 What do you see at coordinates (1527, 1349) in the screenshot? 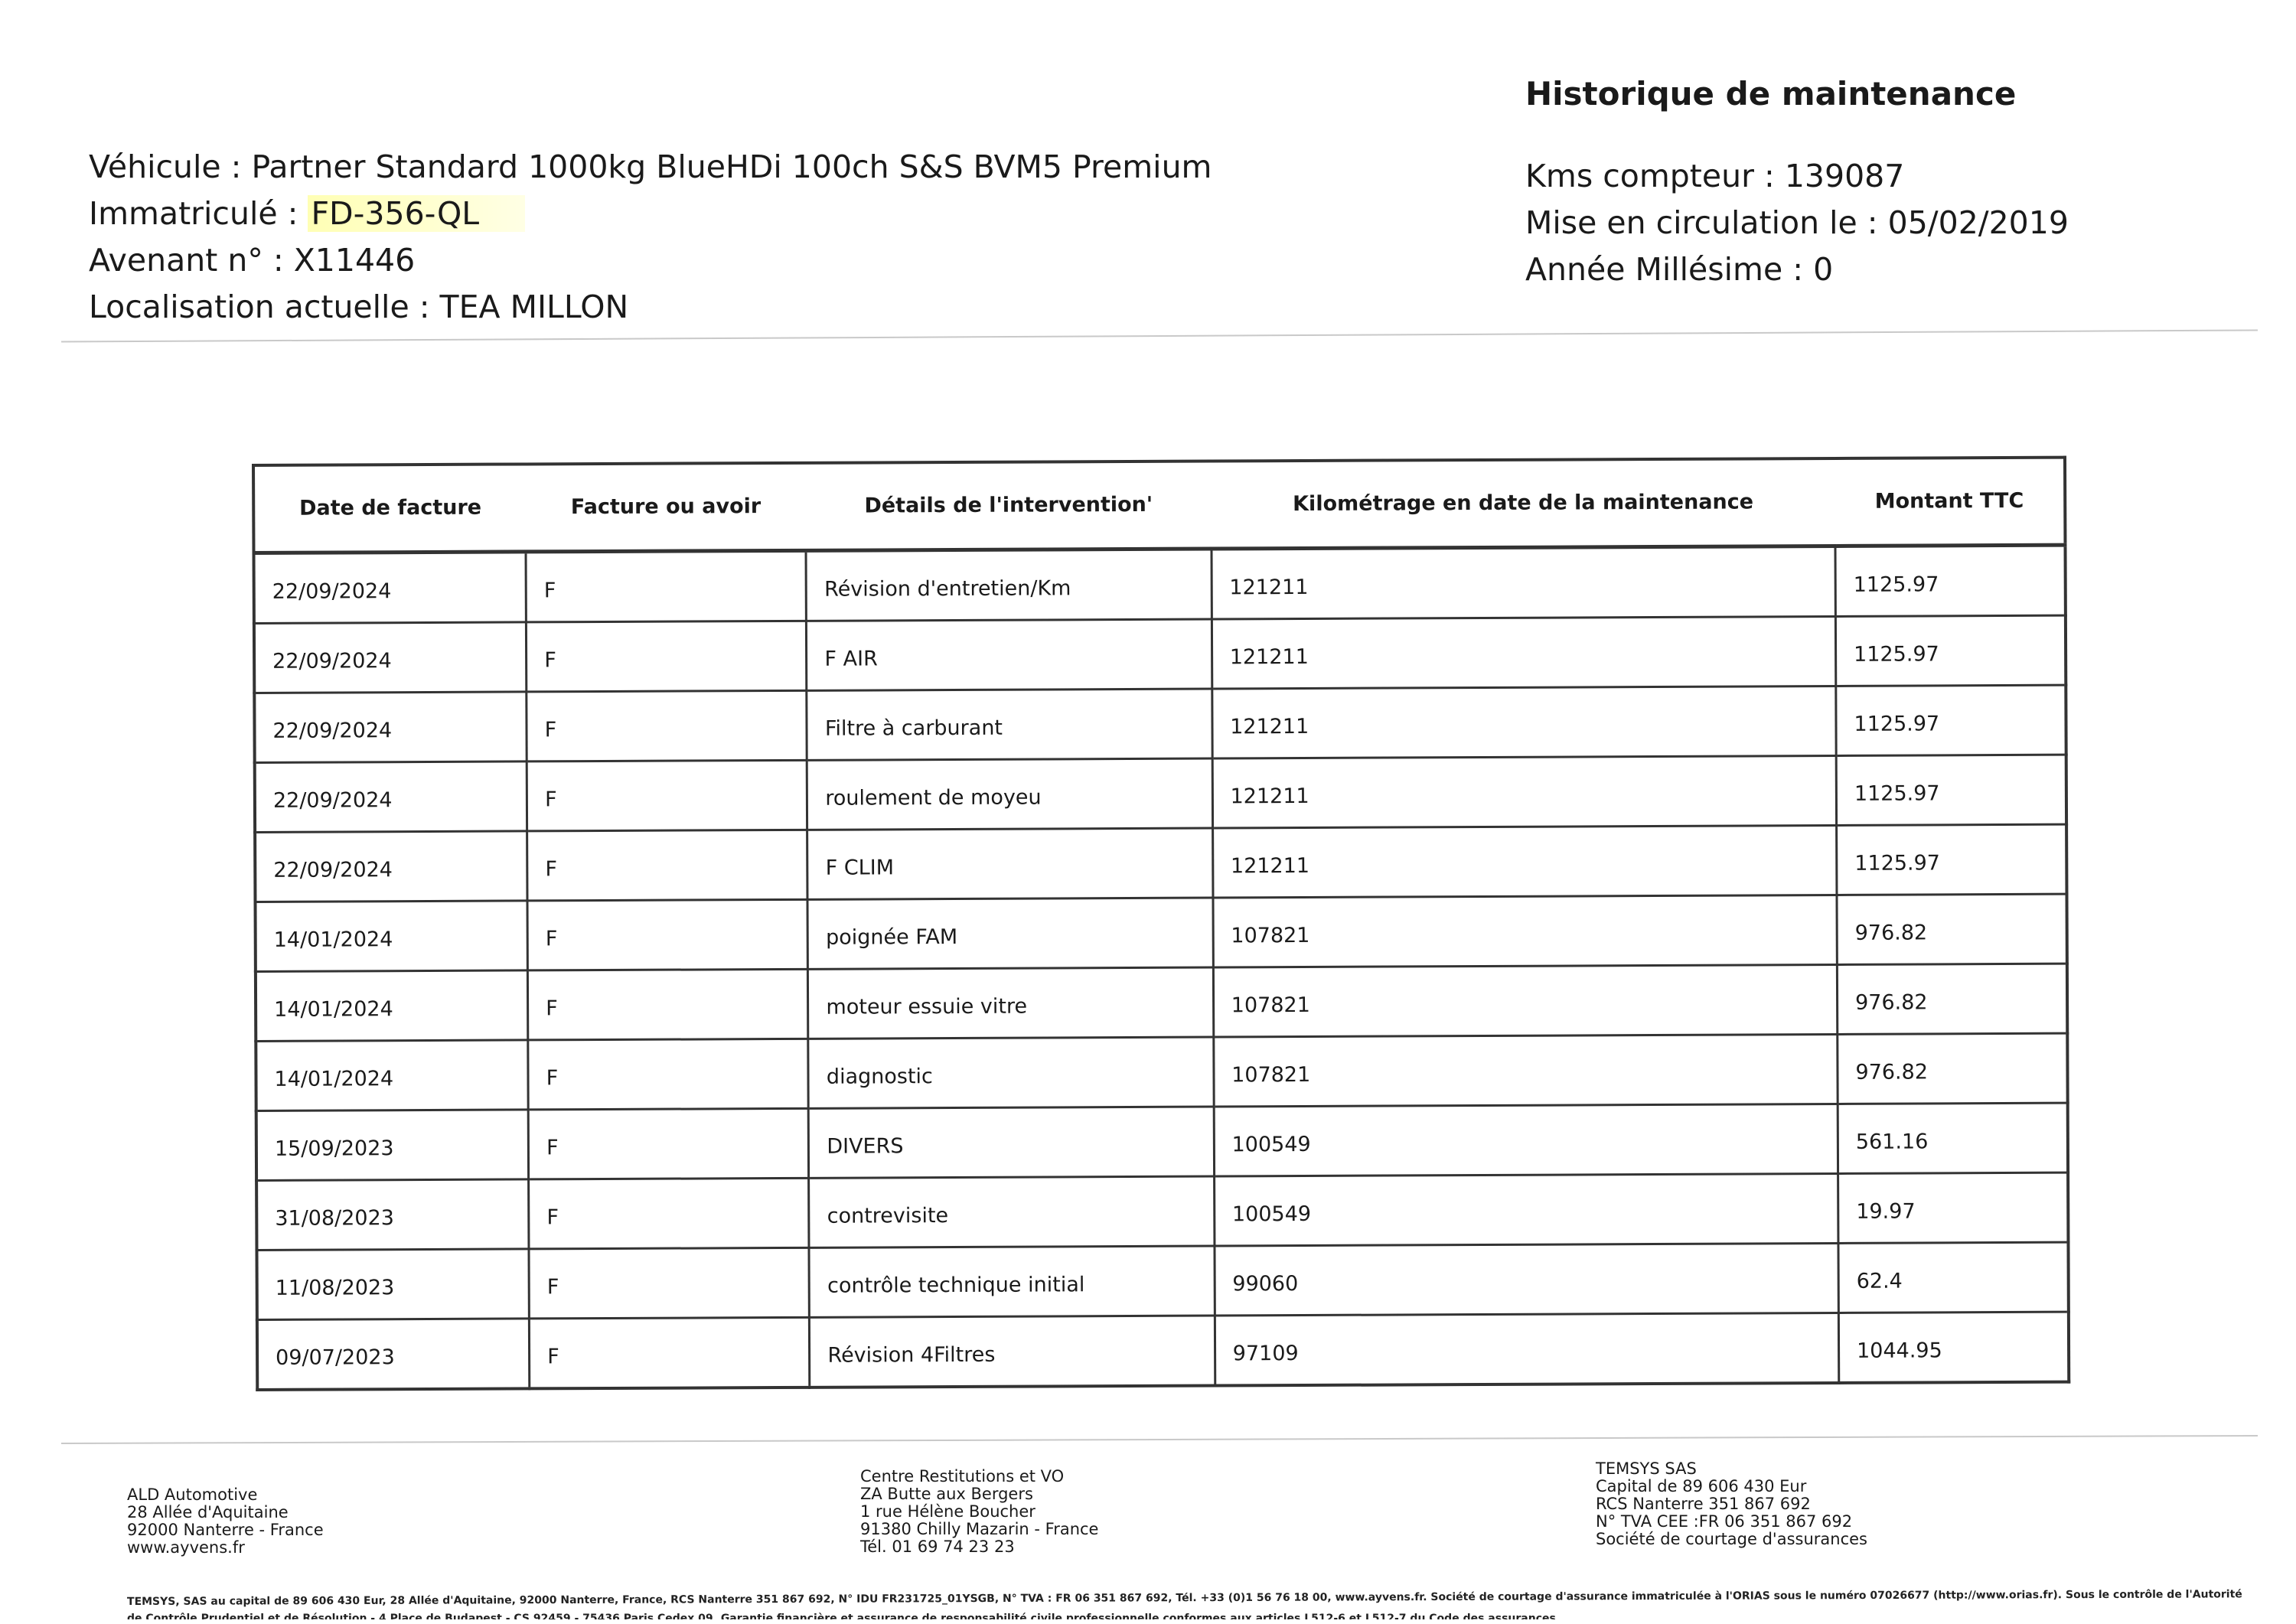
I see `mileage-cell: 97109` at bounding box center [1527, 1349].